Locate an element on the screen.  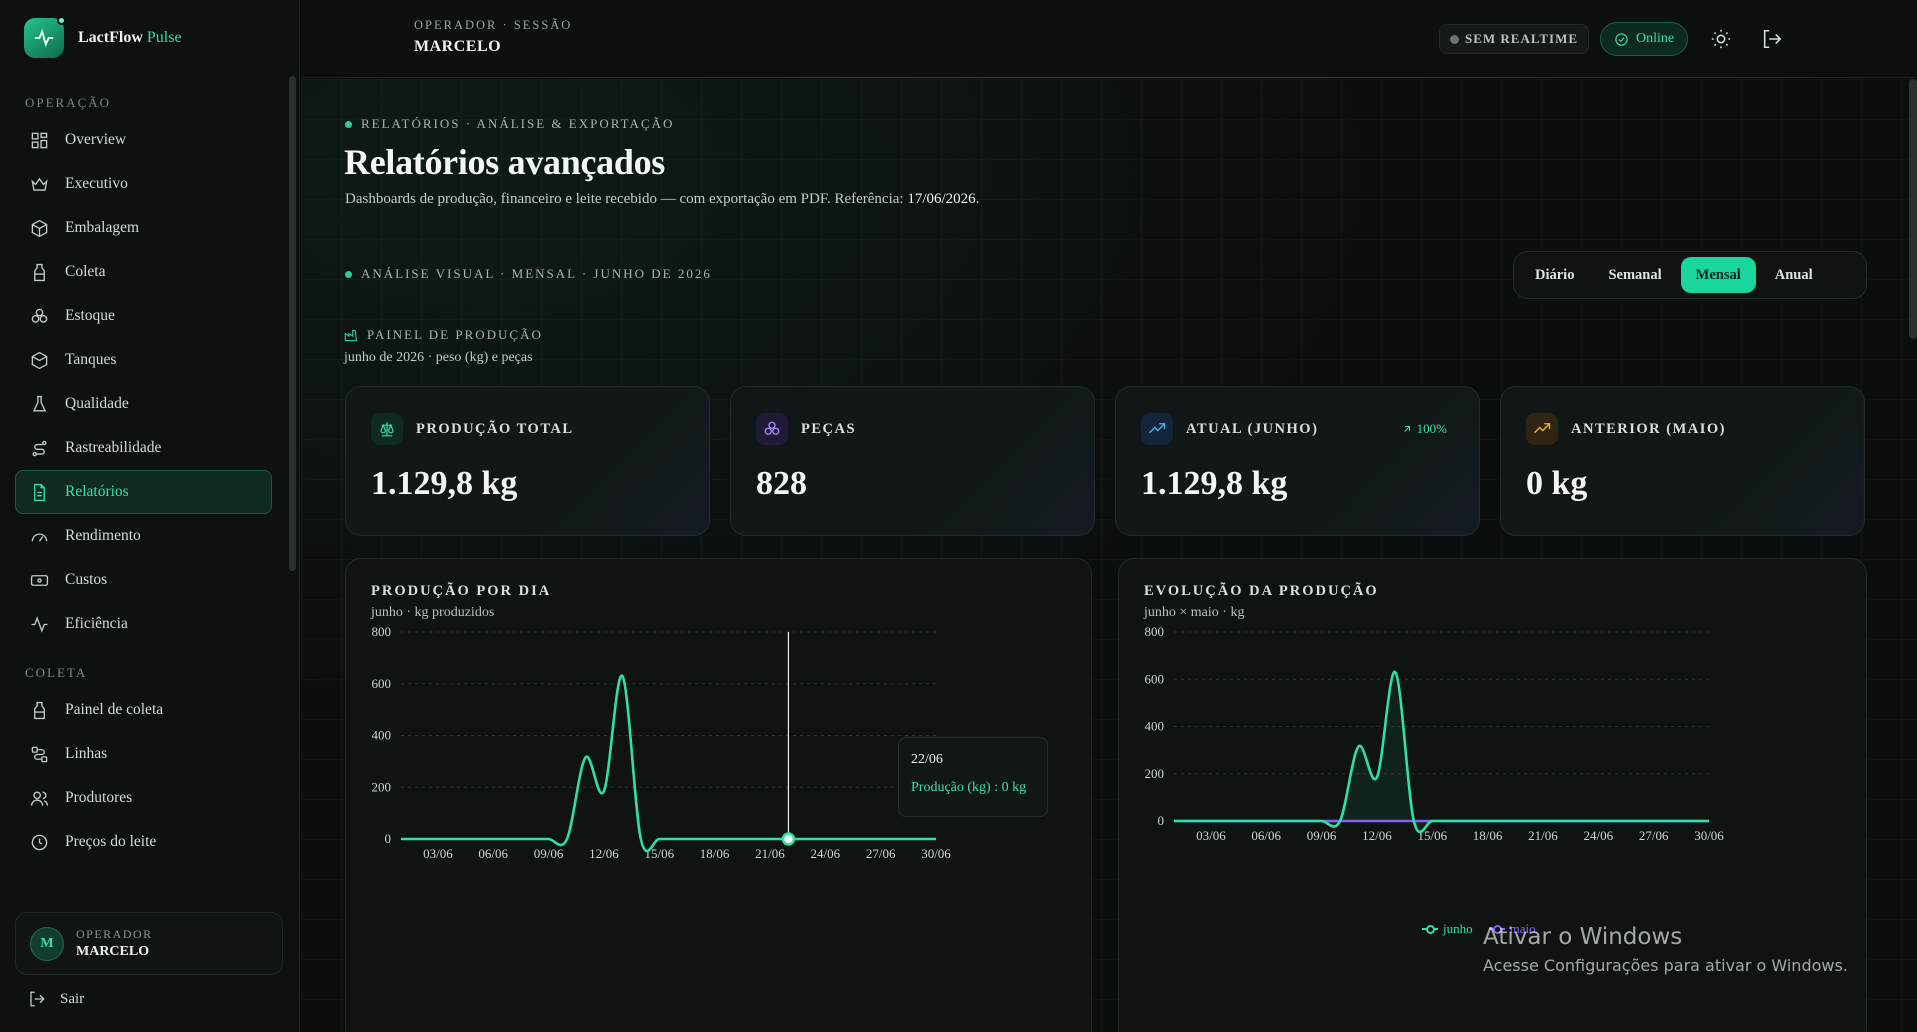
legend-item-junho: junho is located at coordinates (1447, 929).